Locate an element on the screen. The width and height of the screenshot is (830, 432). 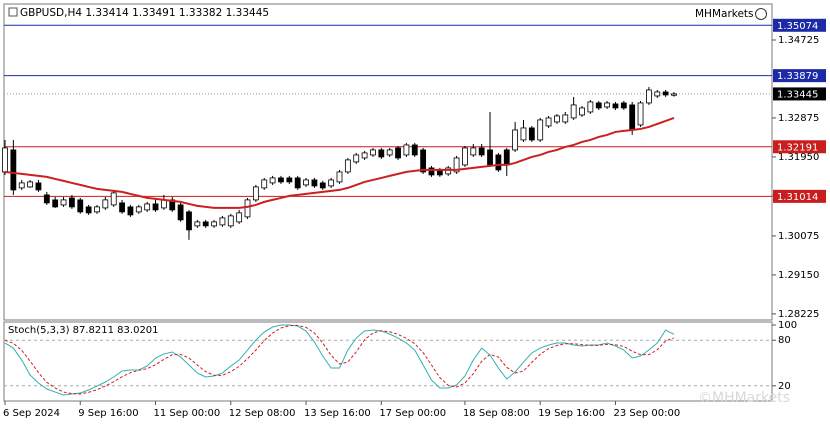
watermark: ©MHMarkets is located at coordinates (744, 398).